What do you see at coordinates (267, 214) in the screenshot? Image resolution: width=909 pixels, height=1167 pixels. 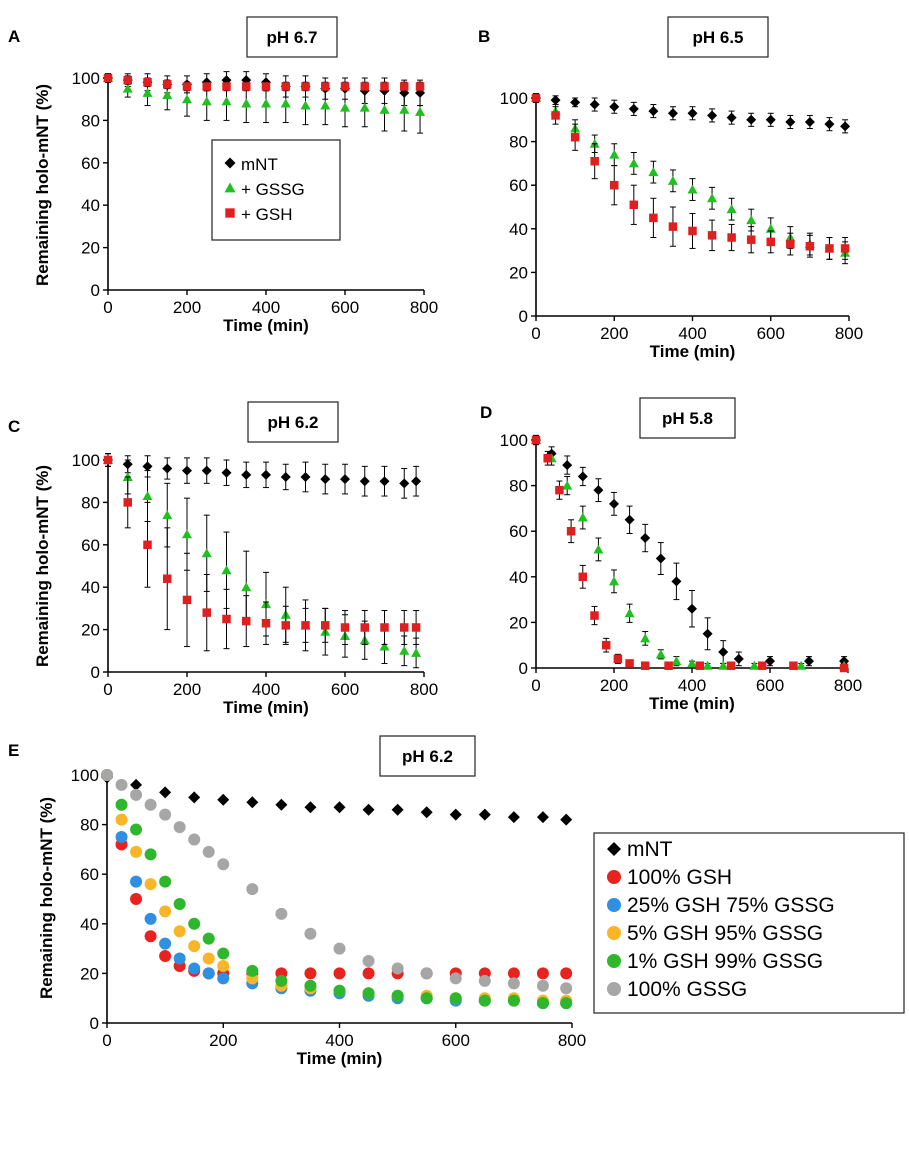 I see `legend-label: + GSH` at bounding box center [267, 214].